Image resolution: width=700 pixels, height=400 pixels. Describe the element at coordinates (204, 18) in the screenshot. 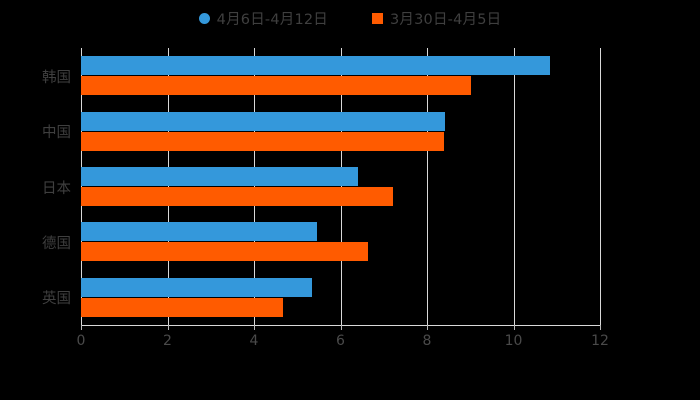

I see `legend-marker-circle-icon` at that location.